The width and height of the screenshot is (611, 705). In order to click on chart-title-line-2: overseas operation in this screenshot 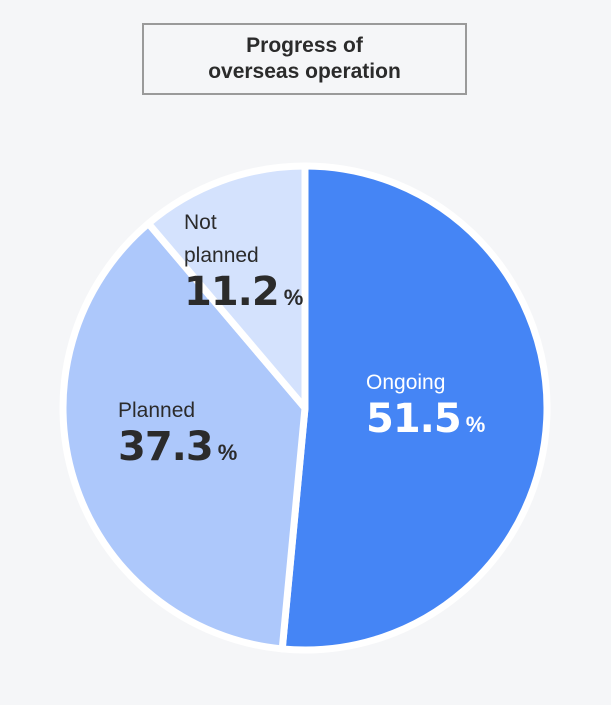, I will do `click(304, 71)`.